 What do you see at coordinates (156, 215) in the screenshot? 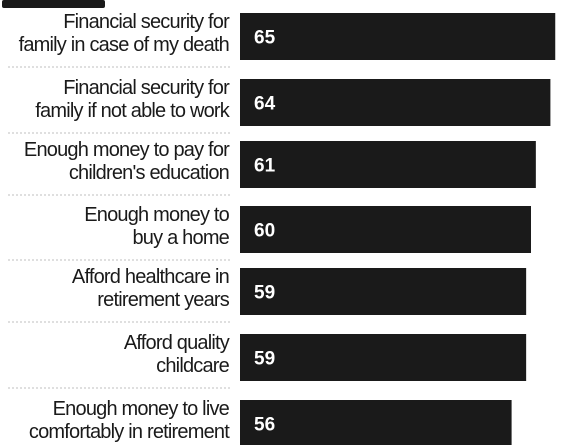
I see `category-label-4-line-1: Enough money to` at bounding box center [156, 215].